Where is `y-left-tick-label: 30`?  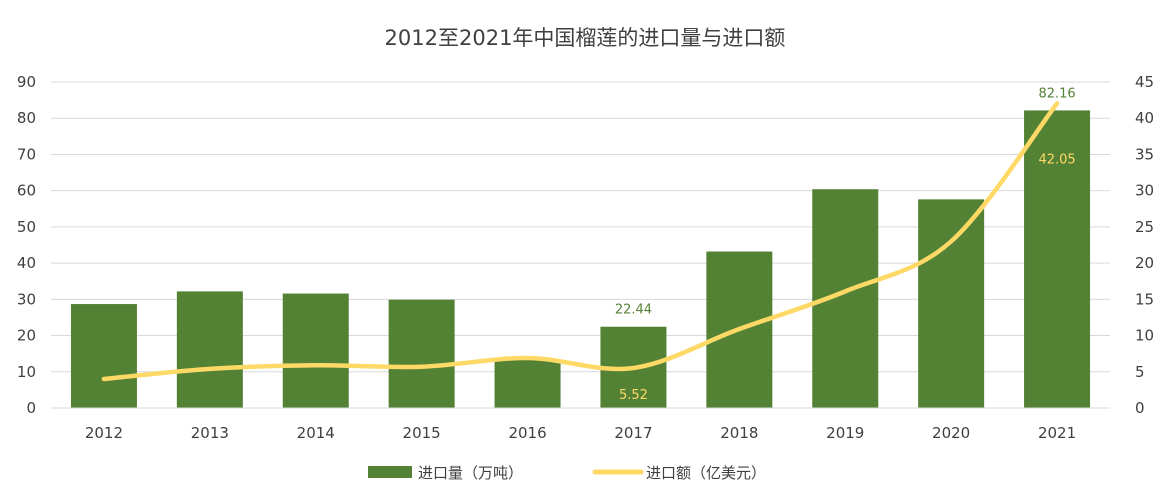
y-left-tick-label: 30 is located at coordinates (26, 299).